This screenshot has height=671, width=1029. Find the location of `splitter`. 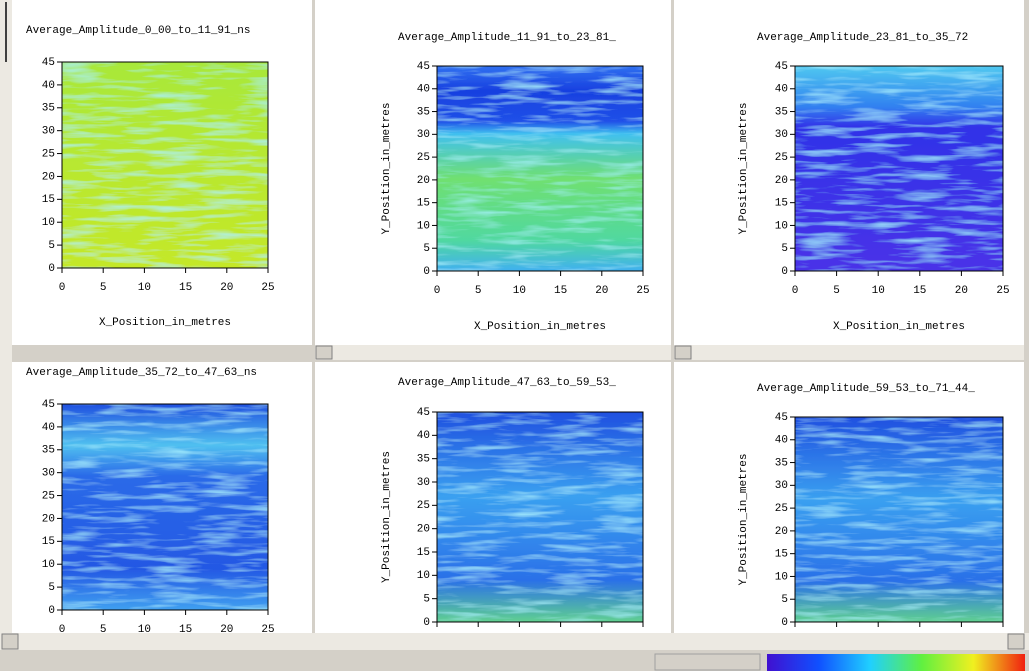

splitter is located at coordinates (6, 32).